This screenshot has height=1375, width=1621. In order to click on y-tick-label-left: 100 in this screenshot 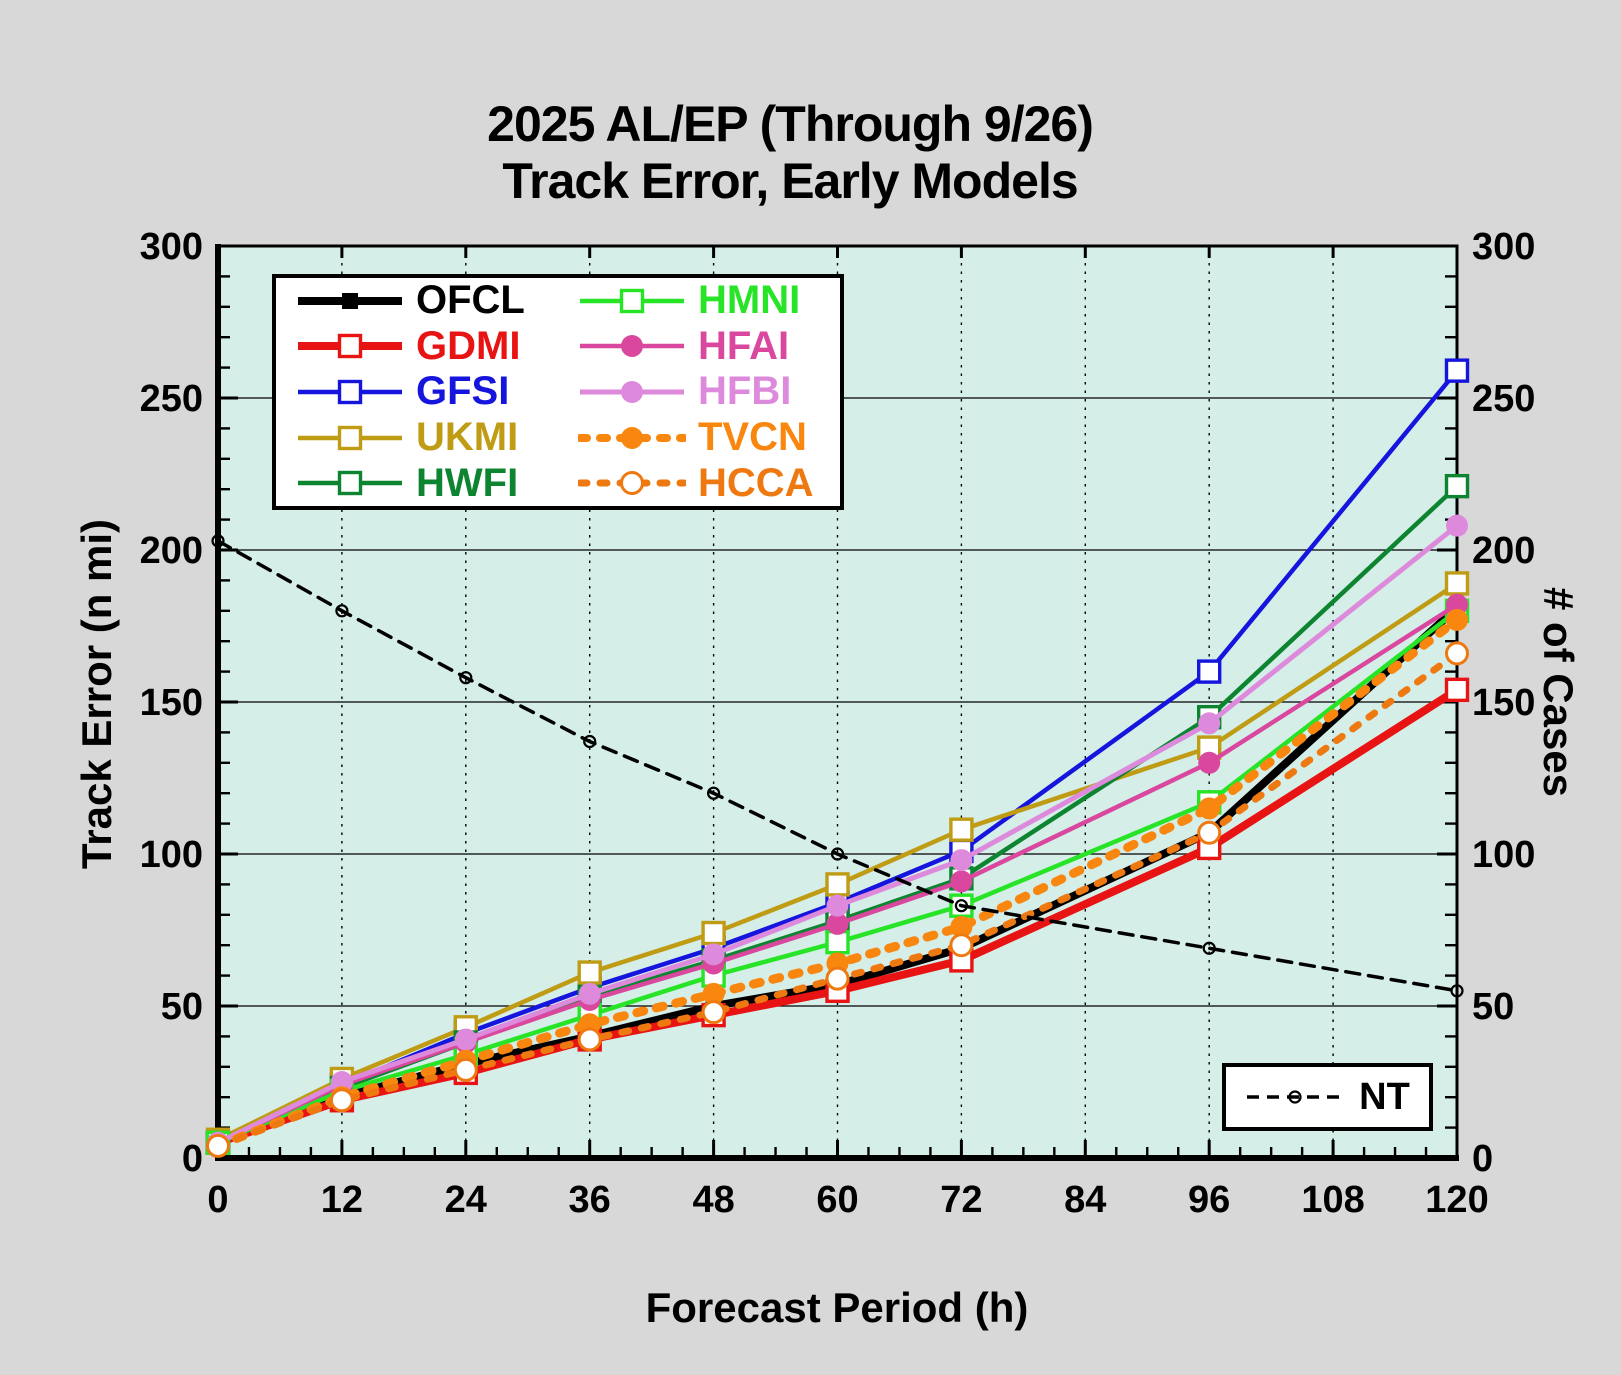, I will do `click(171, 855)`.